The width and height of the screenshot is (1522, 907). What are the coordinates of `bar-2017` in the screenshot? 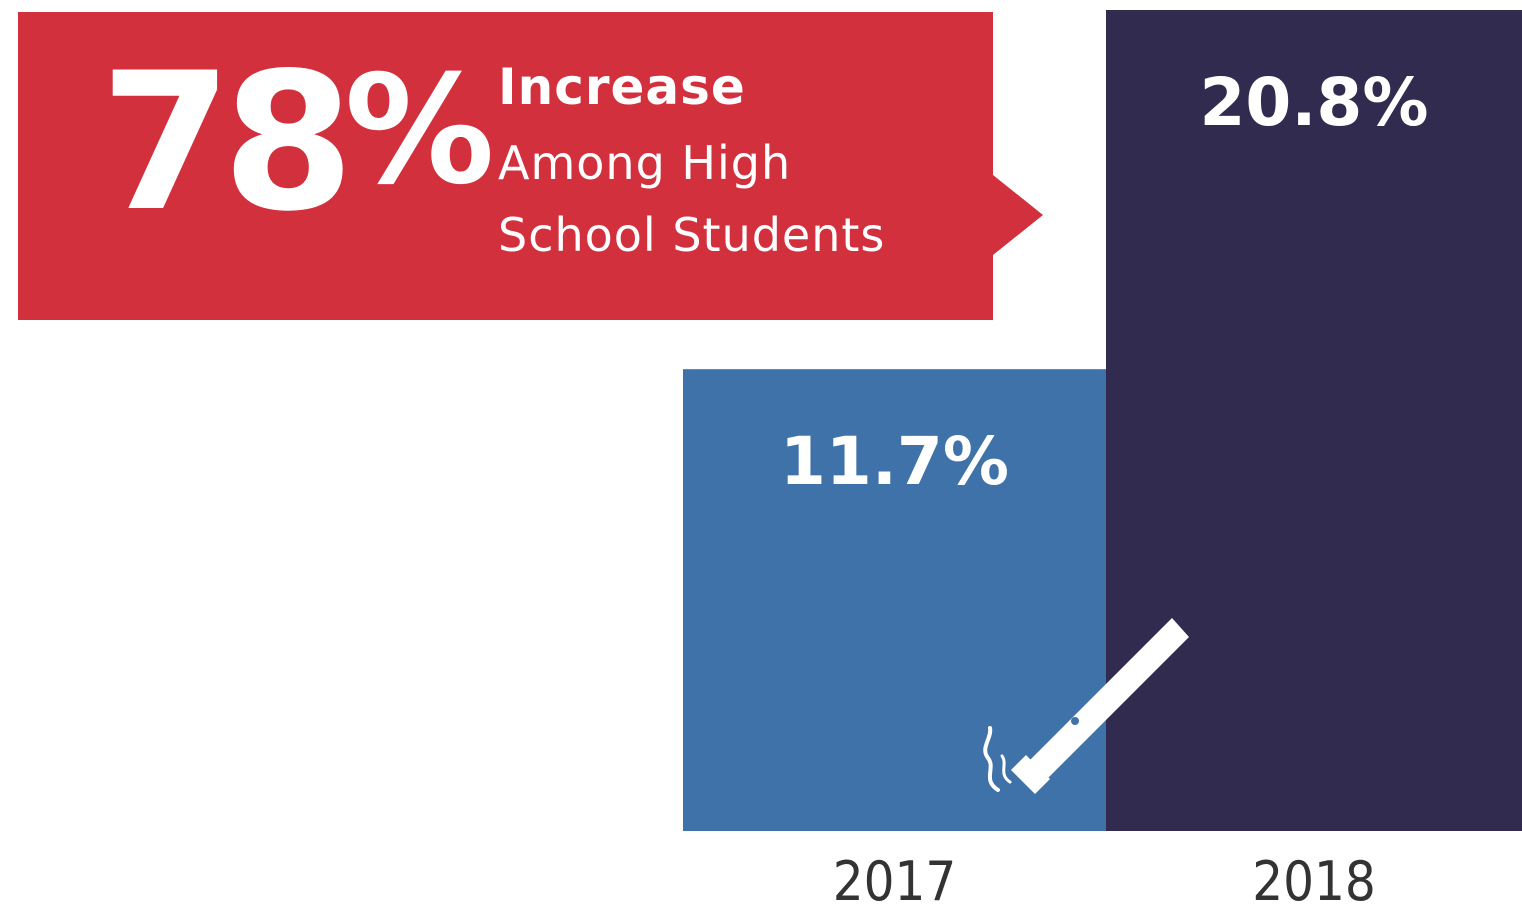 It's located at (894, 600).